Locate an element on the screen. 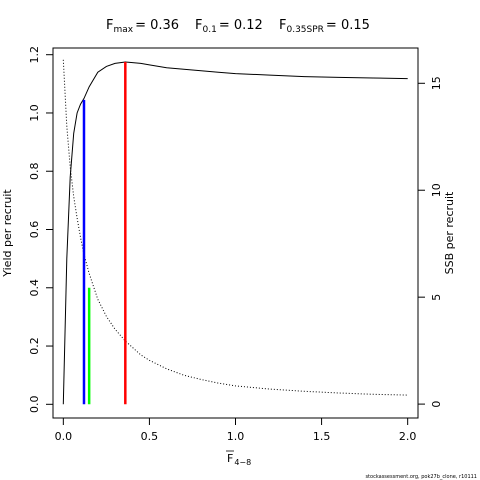 The height and width of the screenshot is (480, 480). title-f01: F0.1 = 0.12 is located at coordinates (229, 26).